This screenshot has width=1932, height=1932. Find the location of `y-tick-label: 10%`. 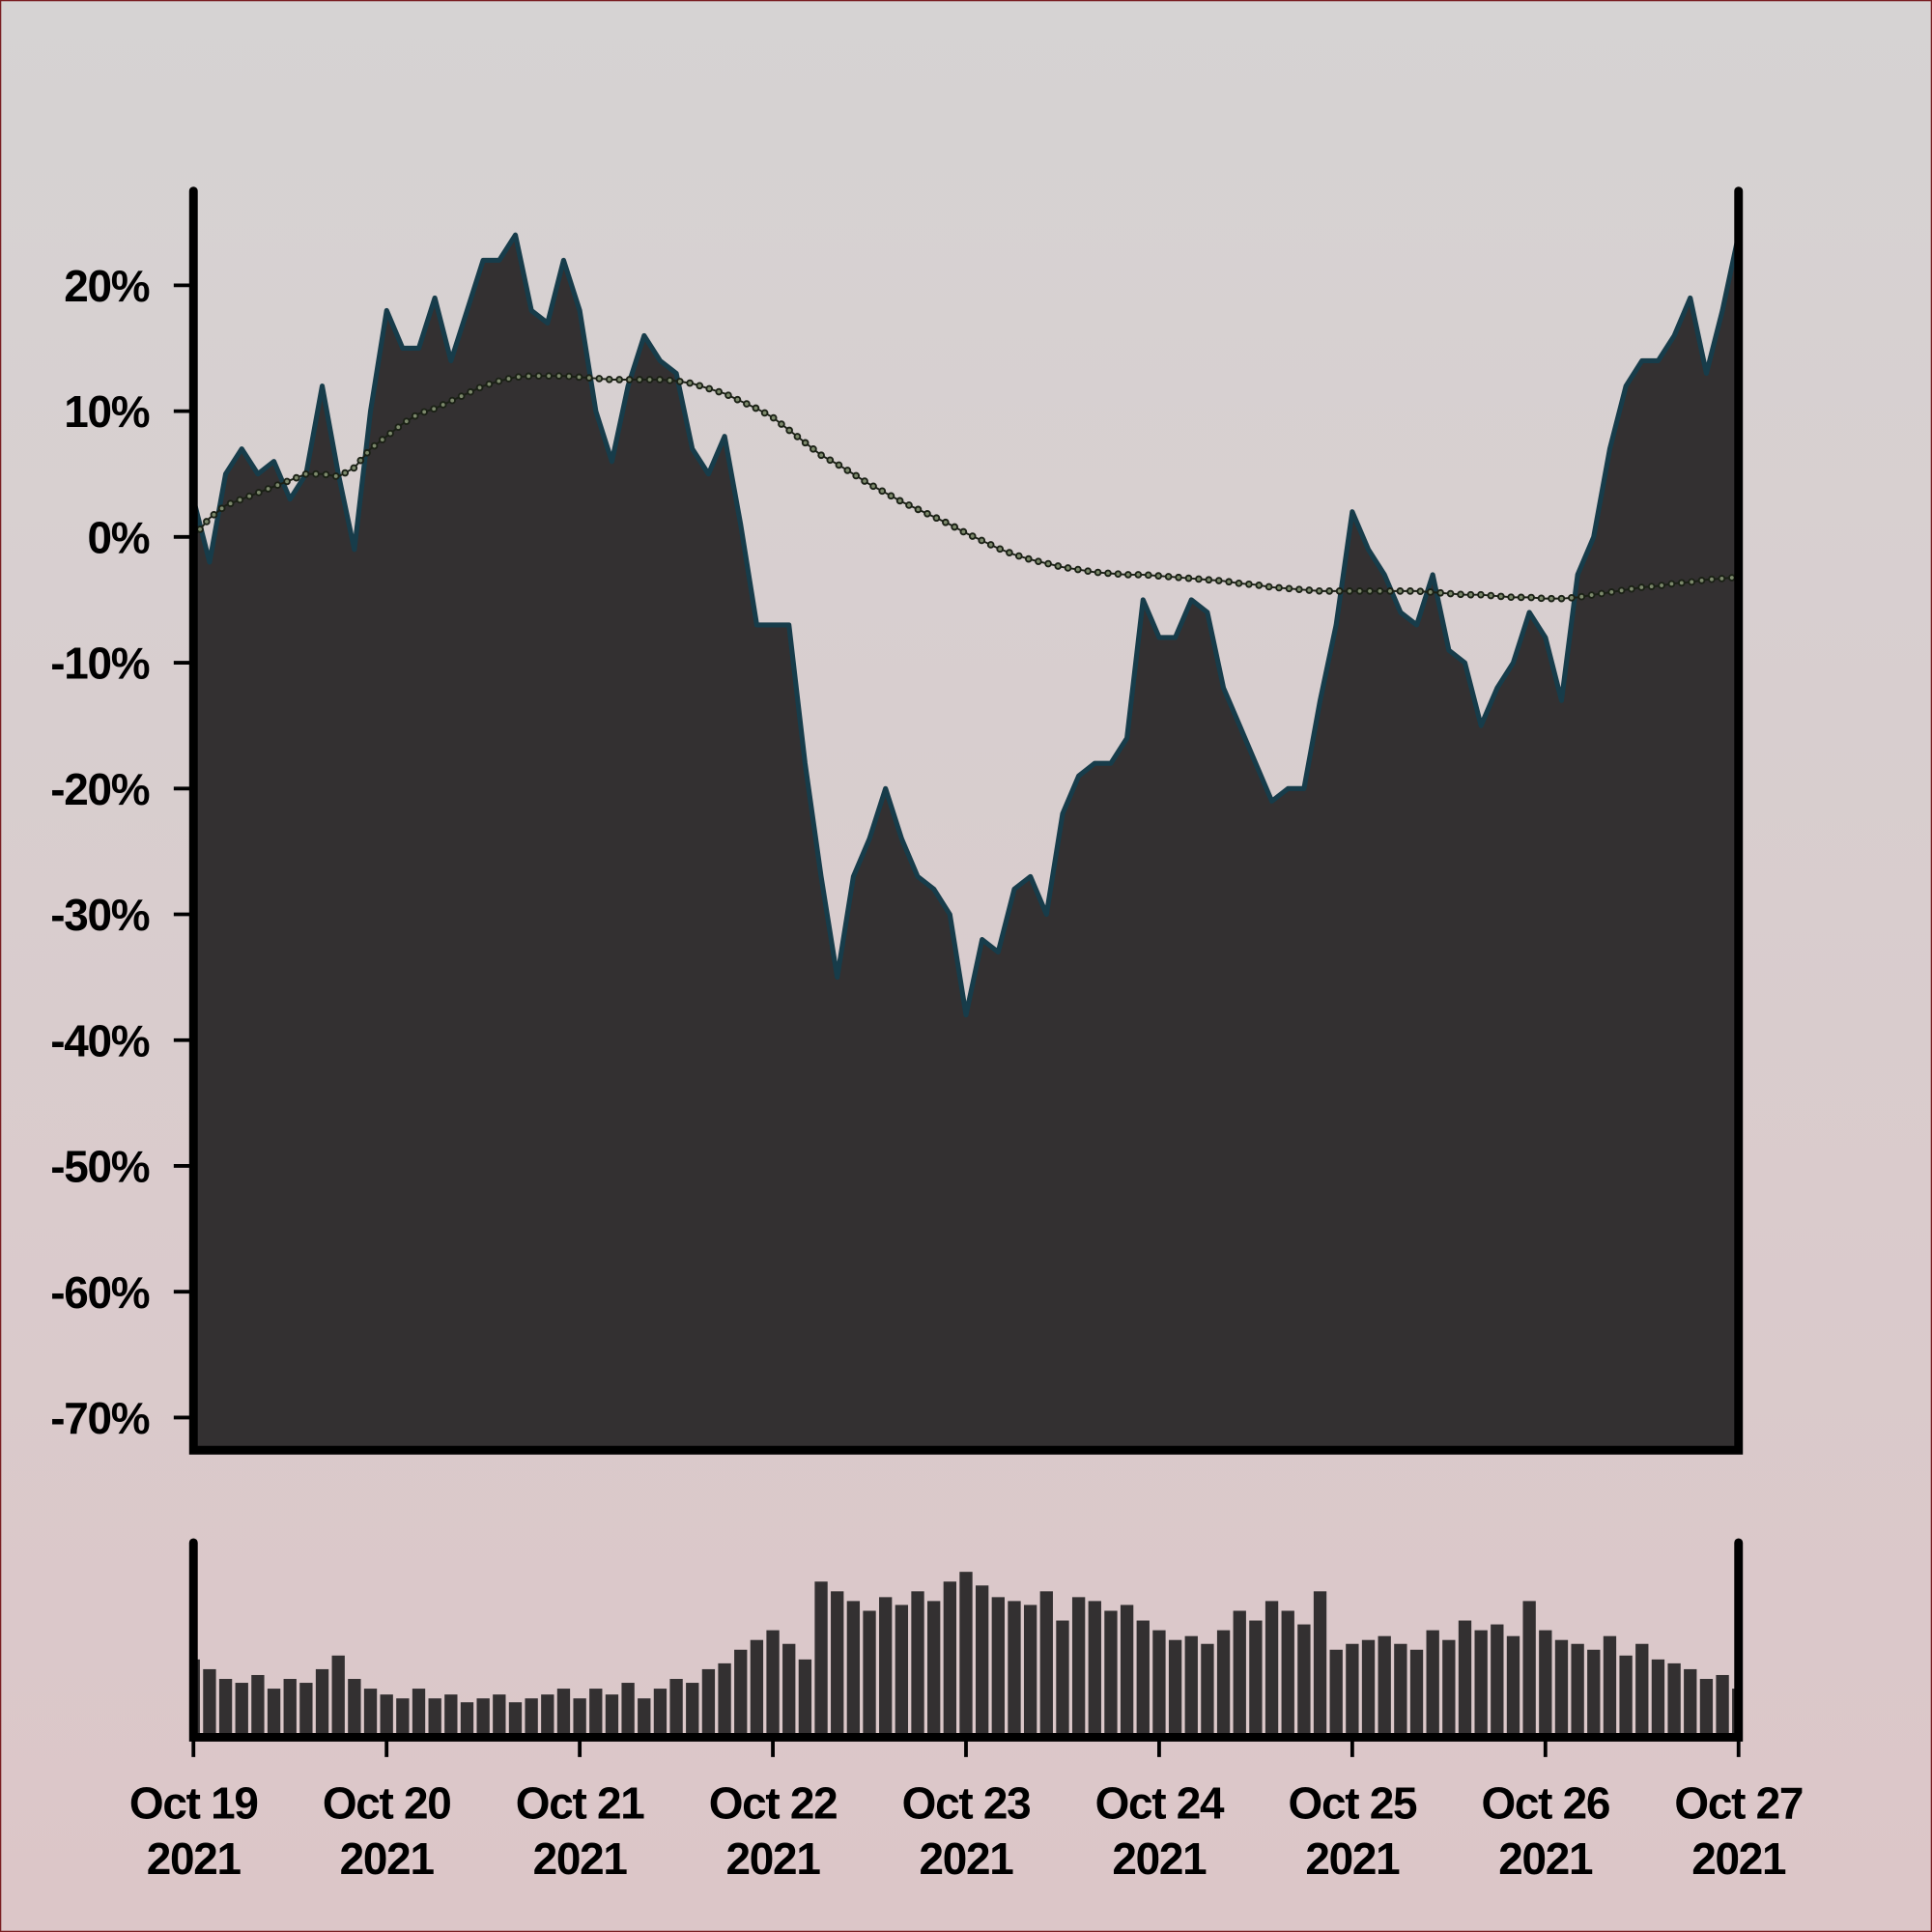

y-tick-label: 10% is located at coordinates (107, 411).